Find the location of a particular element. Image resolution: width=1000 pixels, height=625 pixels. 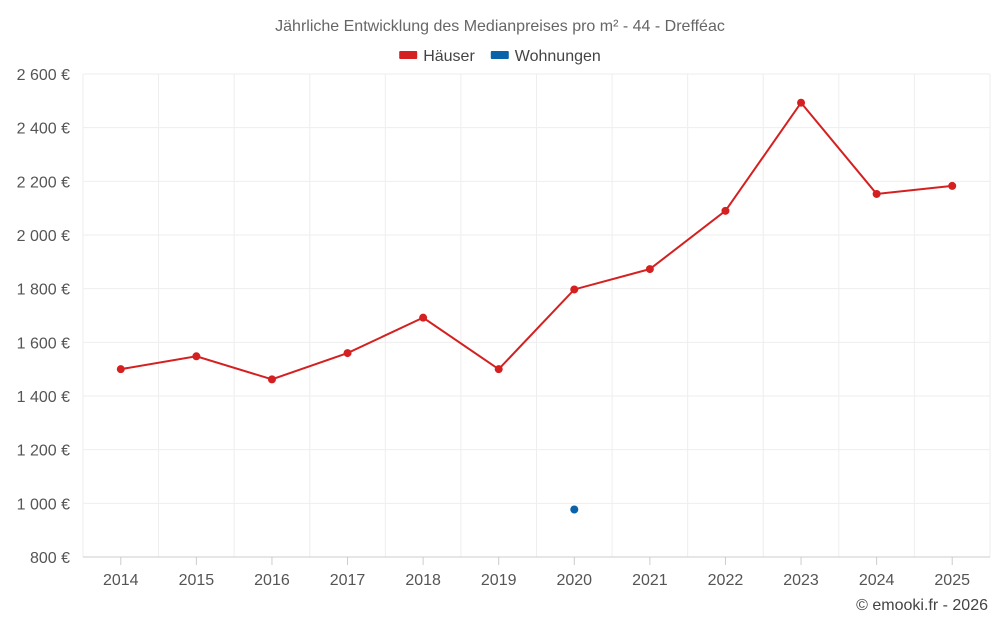

x-tick-label: 2021 is located at coordinates (650, 580).